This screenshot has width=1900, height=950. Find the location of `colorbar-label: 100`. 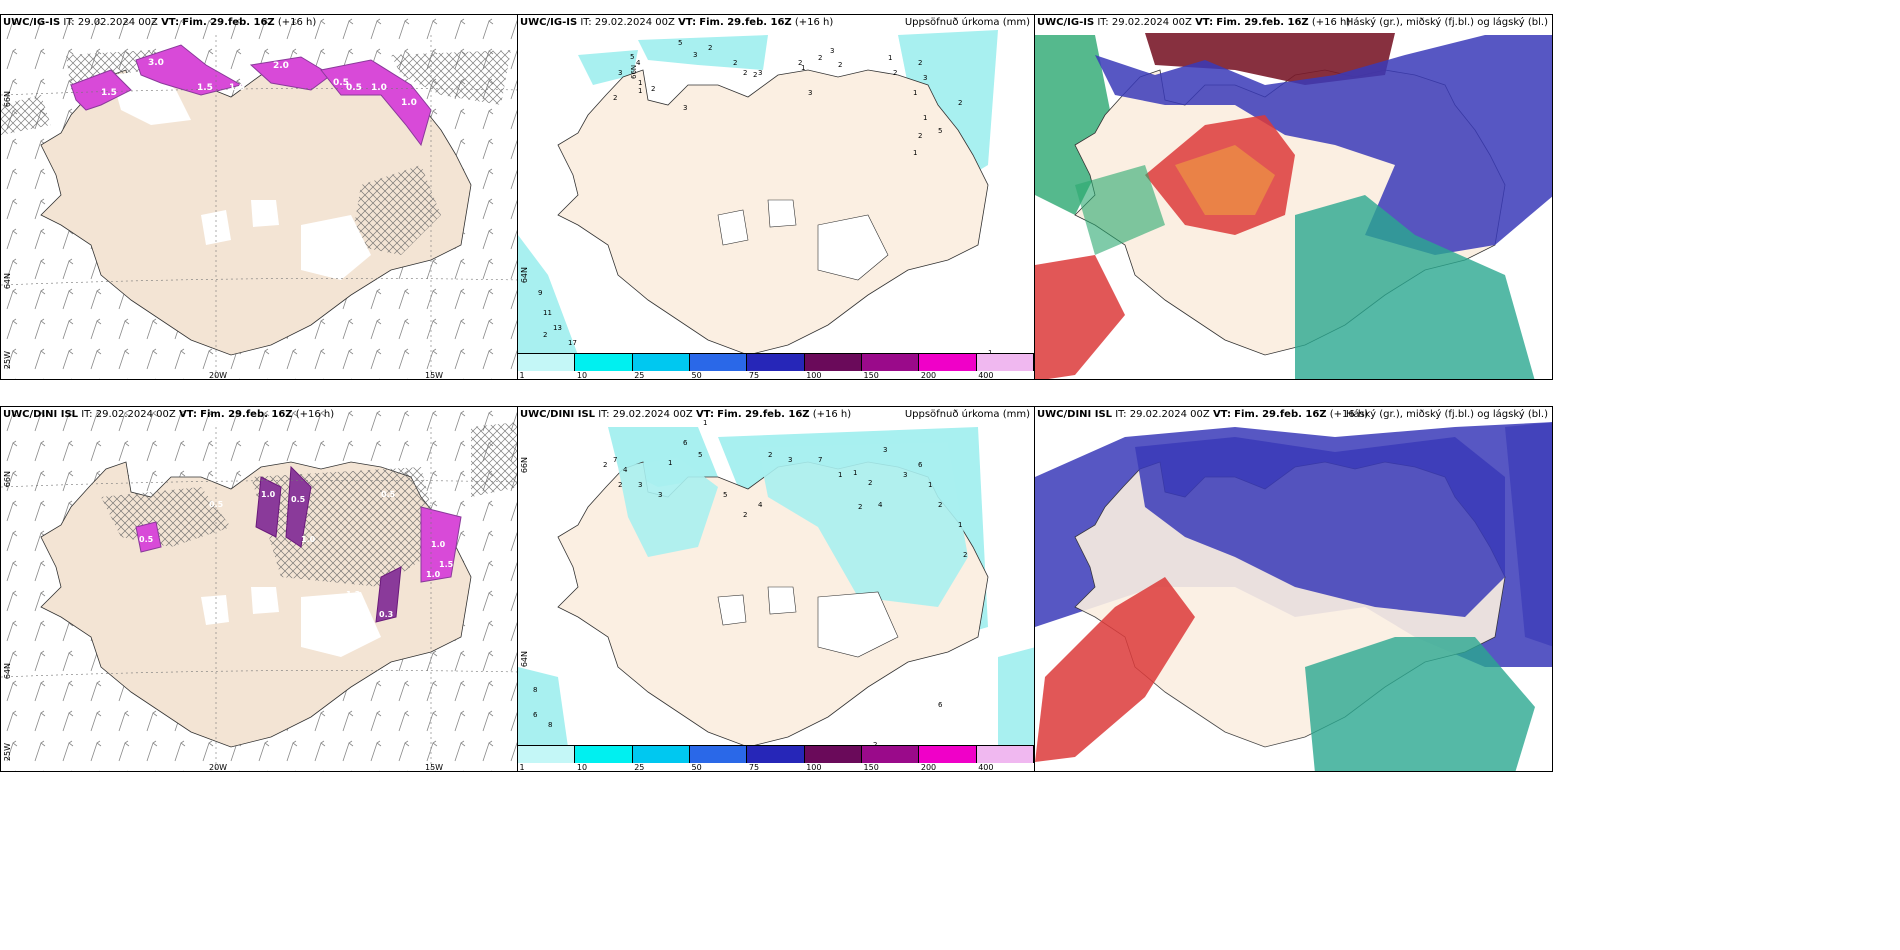

colorbar-label: 100 is located at coordinates (814, 375).